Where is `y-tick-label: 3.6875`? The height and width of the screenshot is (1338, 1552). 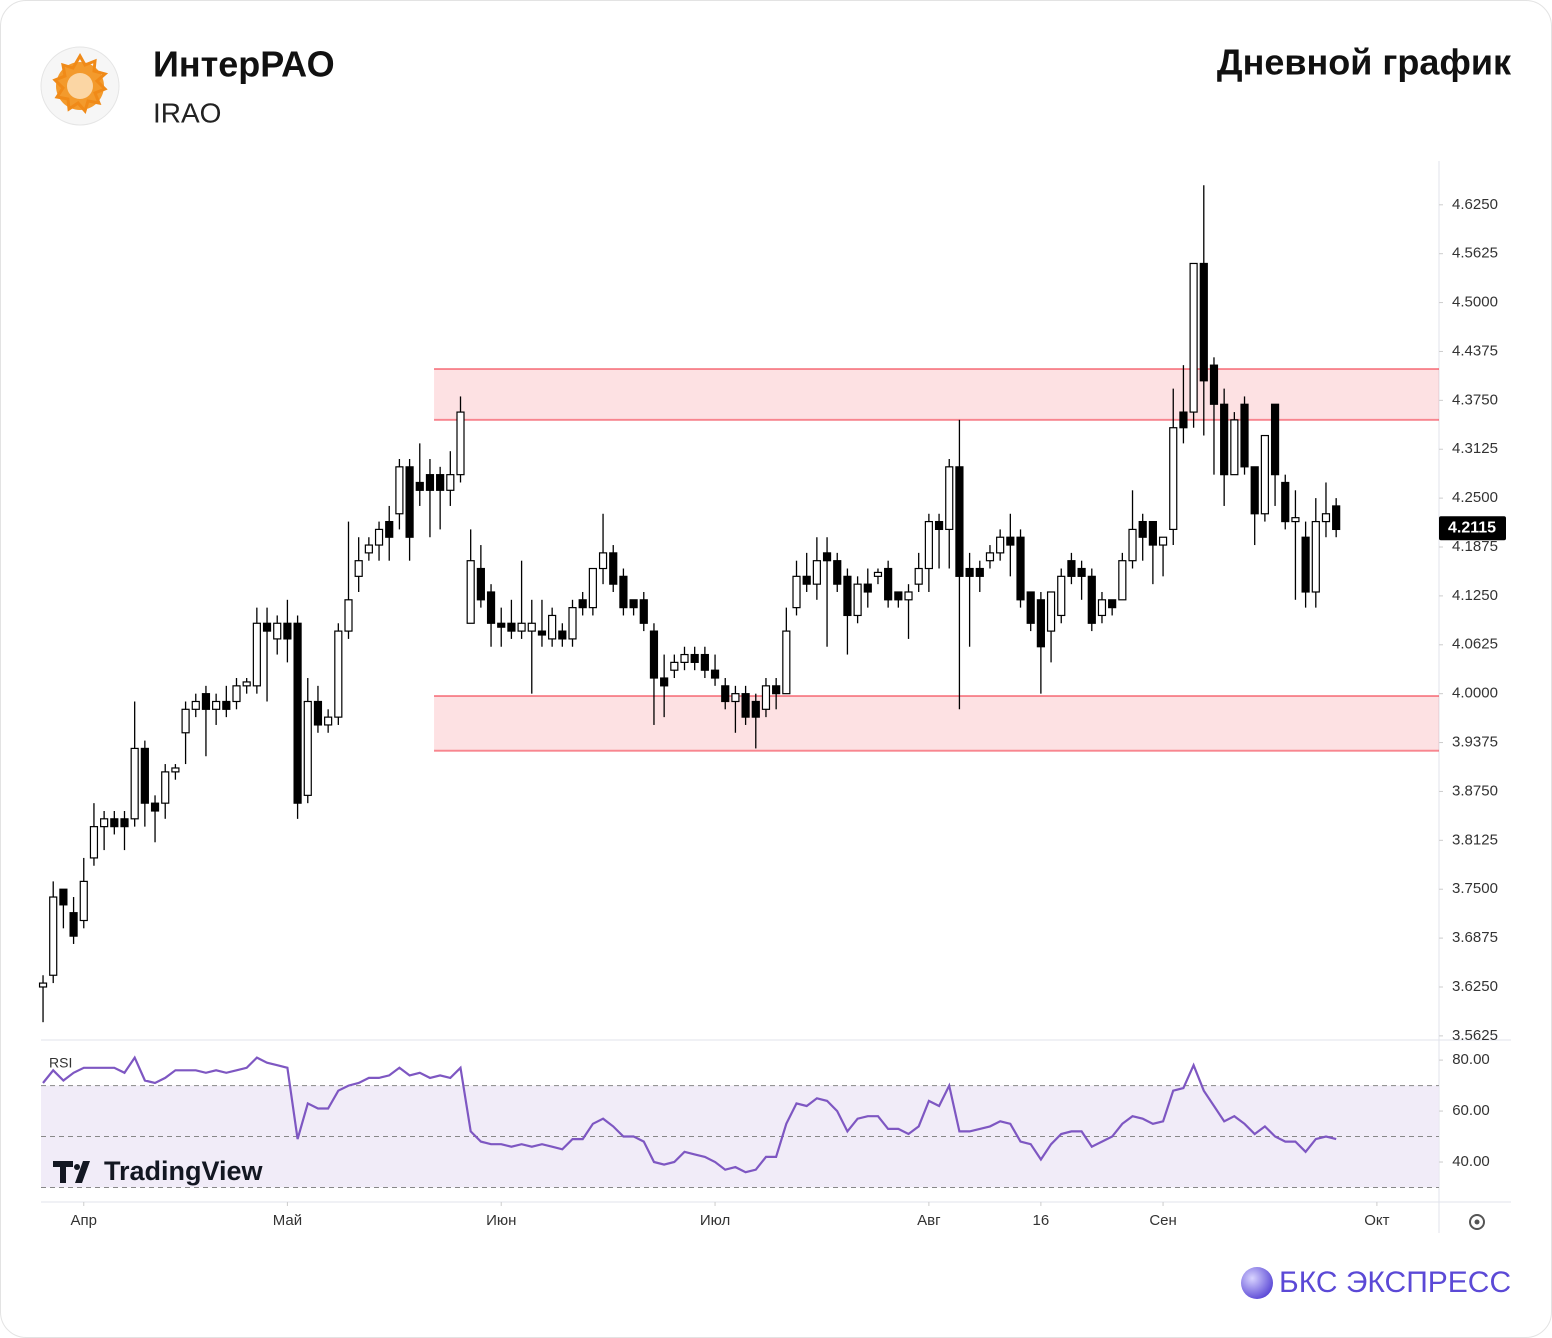
y-tick-label: 3.6875 is located at coordinates (1475, 937).